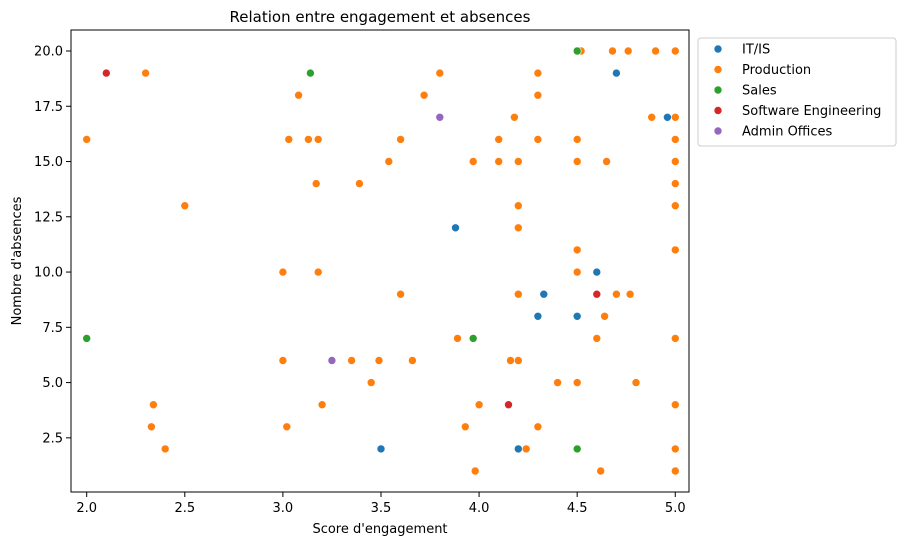 The image size is (906, 549). What do you see at coordinates (776, 70) in the screenshot?
I see `legend-label: Production` at bounding box center [776, 70].